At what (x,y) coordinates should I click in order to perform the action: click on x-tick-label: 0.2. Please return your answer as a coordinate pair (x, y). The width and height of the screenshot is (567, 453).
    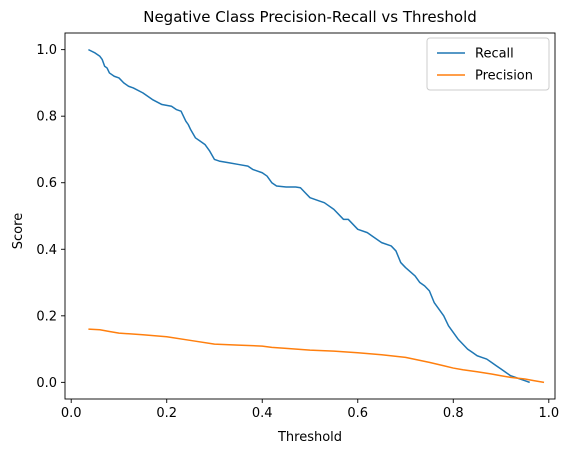
    Looking at the image, I should click on (166, 413).